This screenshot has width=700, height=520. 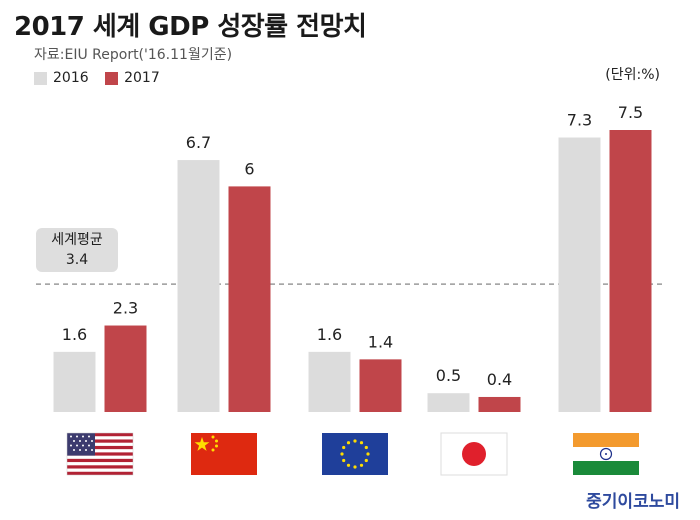 What do you see at coordinates (249, 168) in the screenshot?
I see `value-label-2017-china-flag: 6` at bounding box center [249, 168].